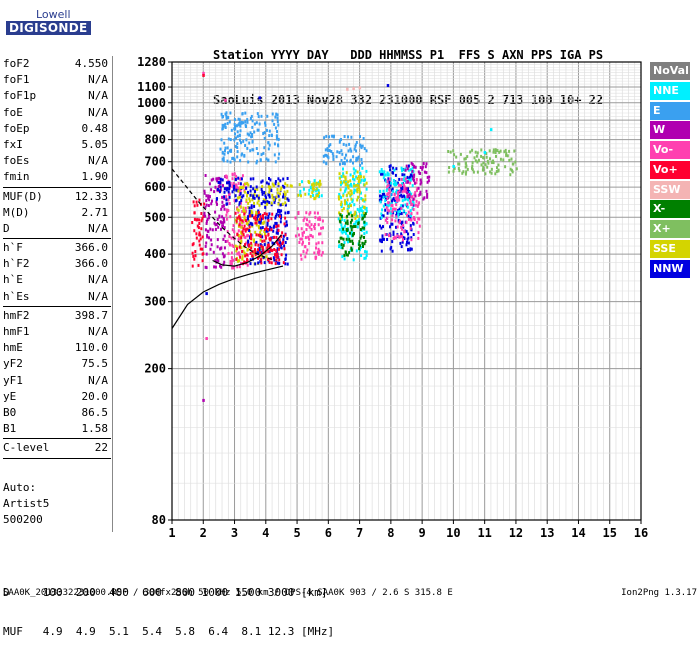 This screenshot has height=651, width=700. What do you see at coordinates (13, 364) in the screenshot?
I see `param-label: yF2` at bounding box center [13, 364].